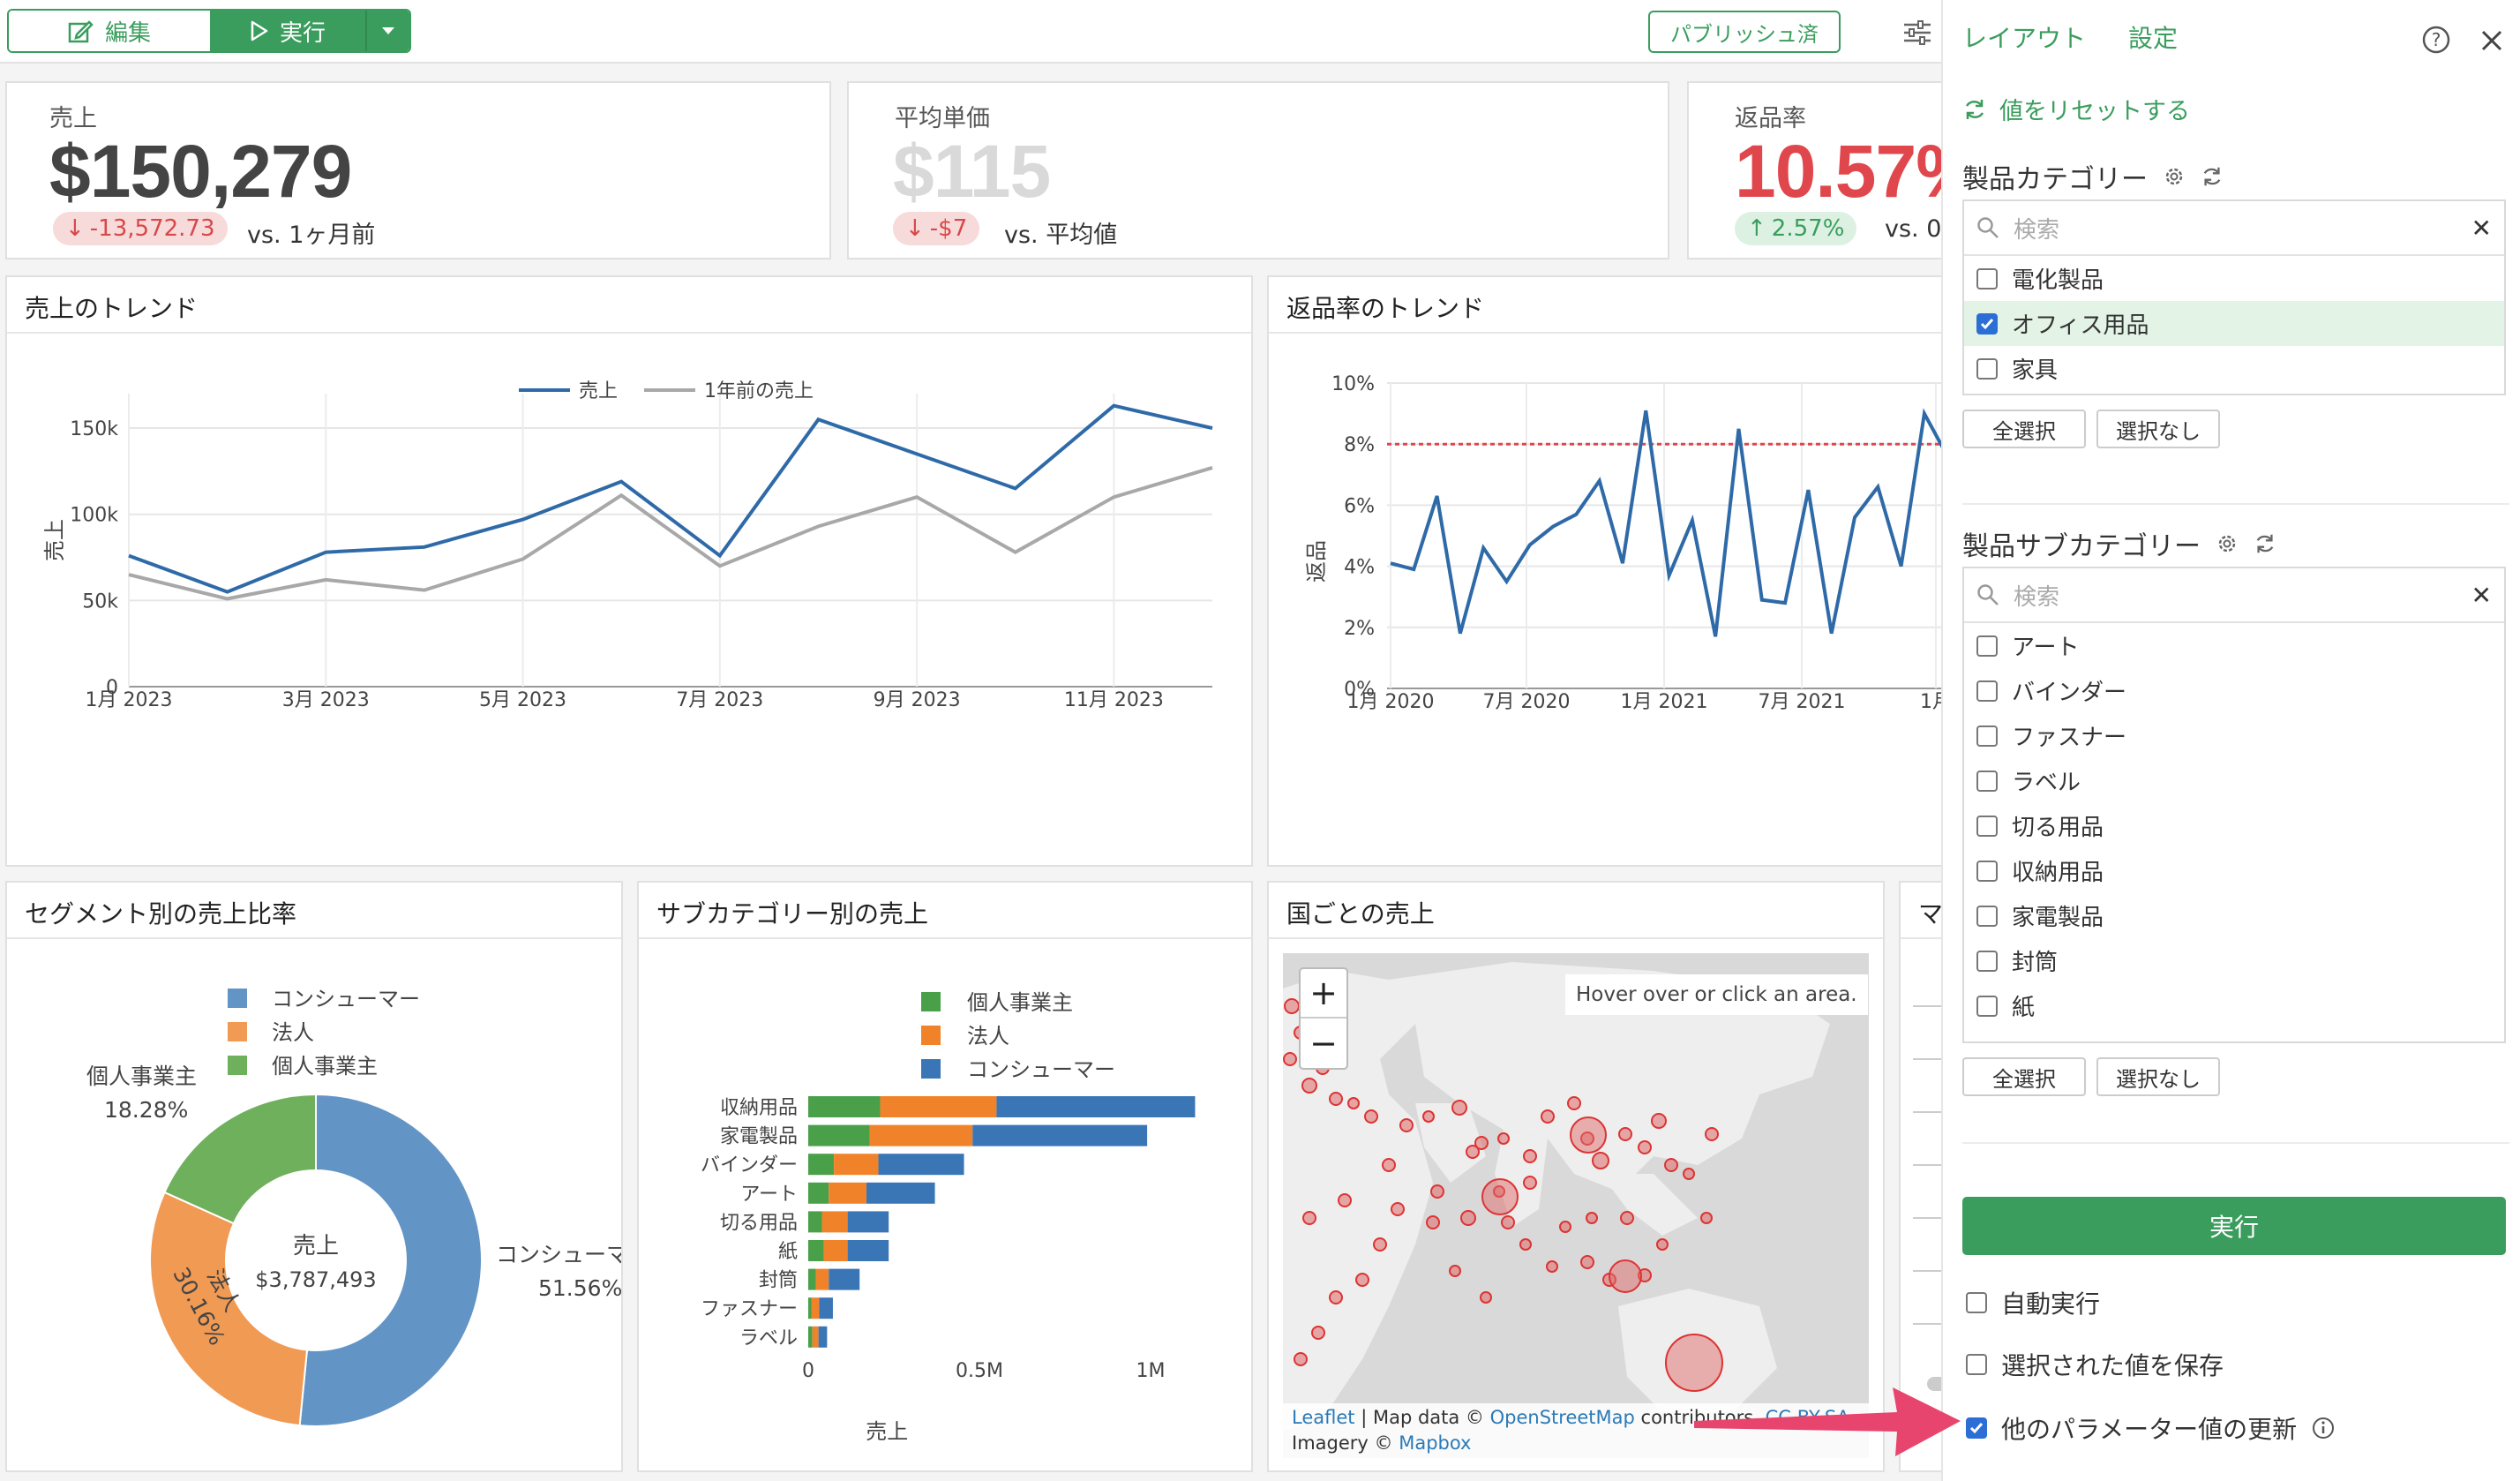  I want to click on leaflet-link: Leaflet, so click(1323, 1418).